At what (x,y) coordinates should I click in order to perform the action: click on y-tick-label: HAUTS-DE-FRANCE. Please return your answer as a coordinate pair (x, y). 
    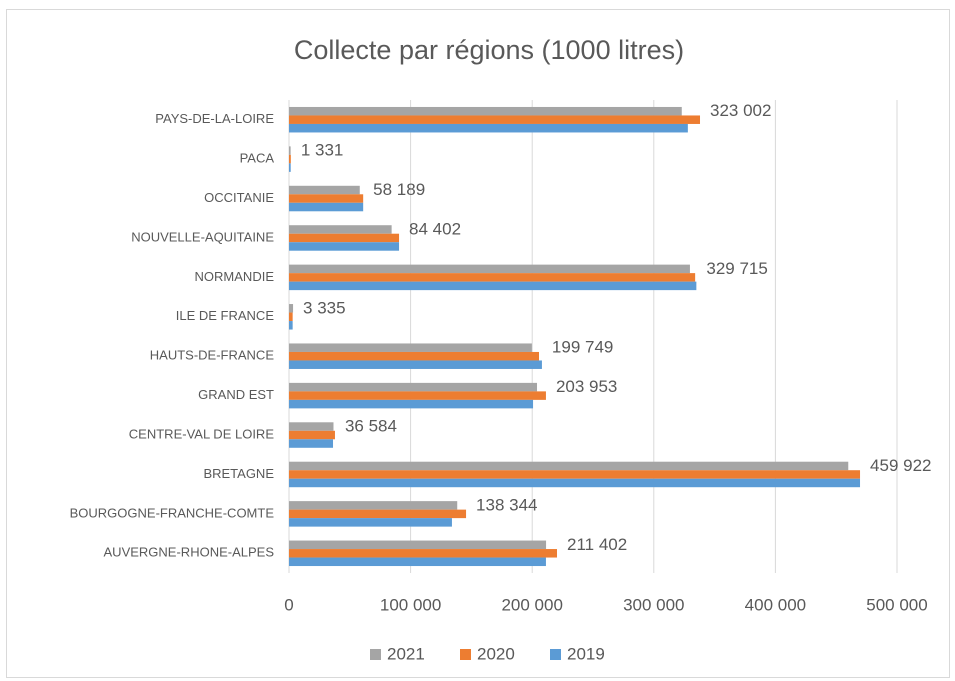
    Looking at the image, I should click on (212, 355).